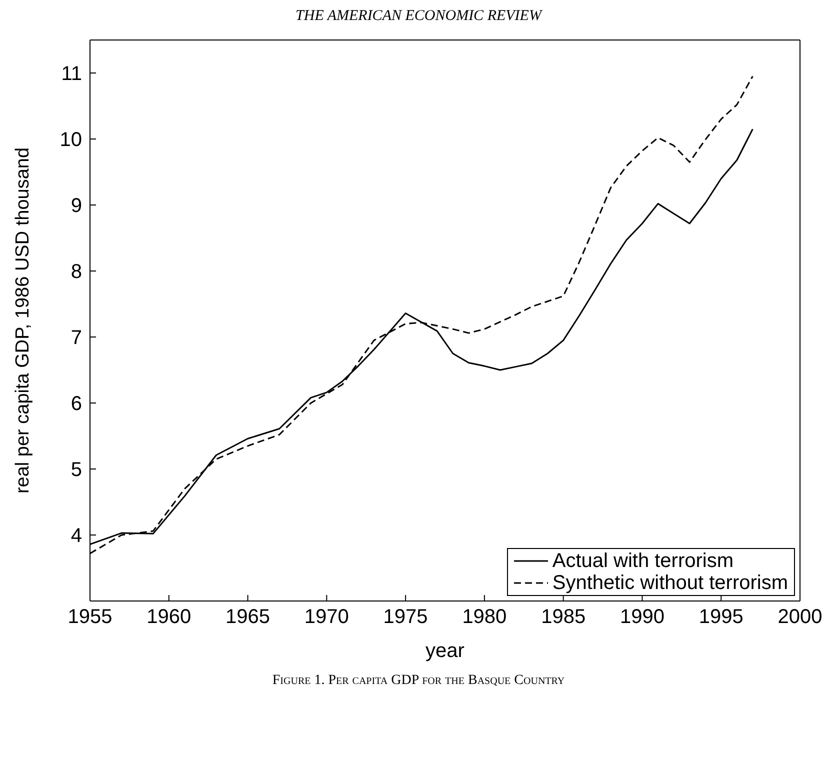  Describe the element at coordinates (76, 404) in the screenshot. I see `y-tick-label: 6` at that location.